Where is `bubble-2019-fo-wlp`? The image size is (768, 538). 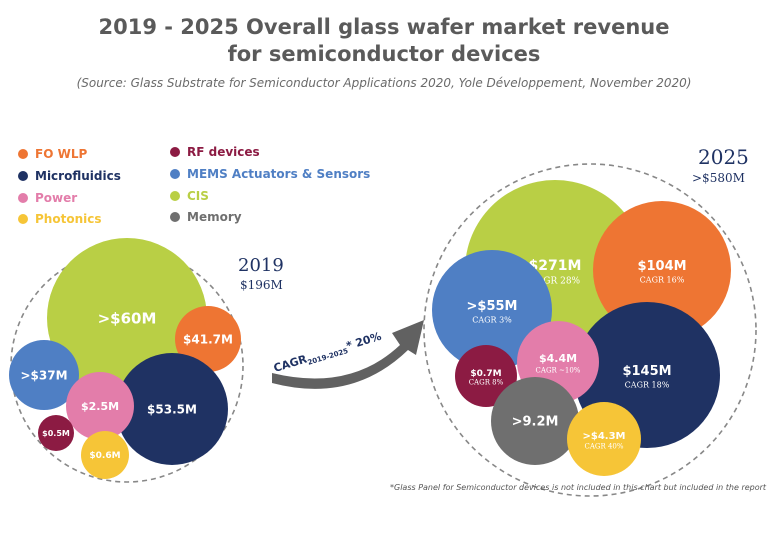
bubble-2019-fo-wlp is located at coordinates (208, 339).